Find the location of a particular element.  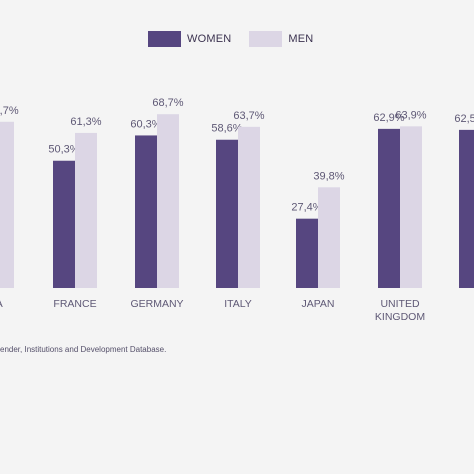

category-label-3-0: ITALY is located at coordinates (238, 304).